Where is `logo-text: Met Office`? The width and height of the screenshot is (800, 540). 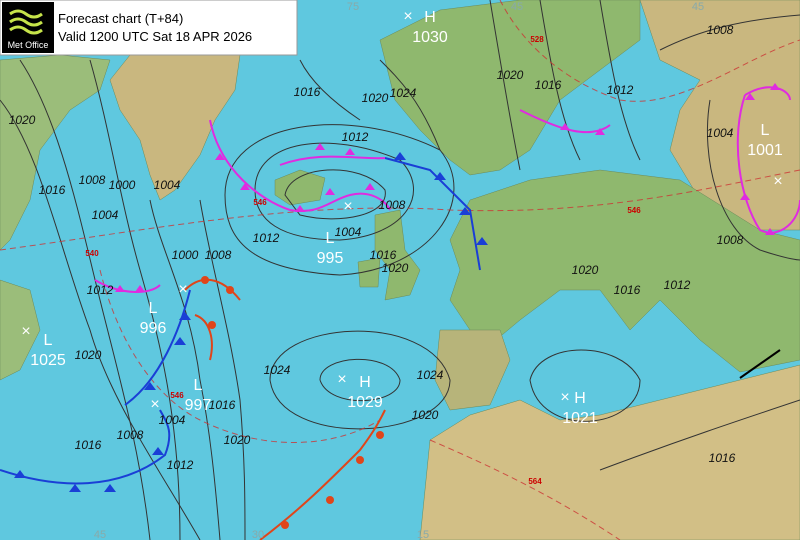
logo-text: Met Office is located at coordinates (28, 45).